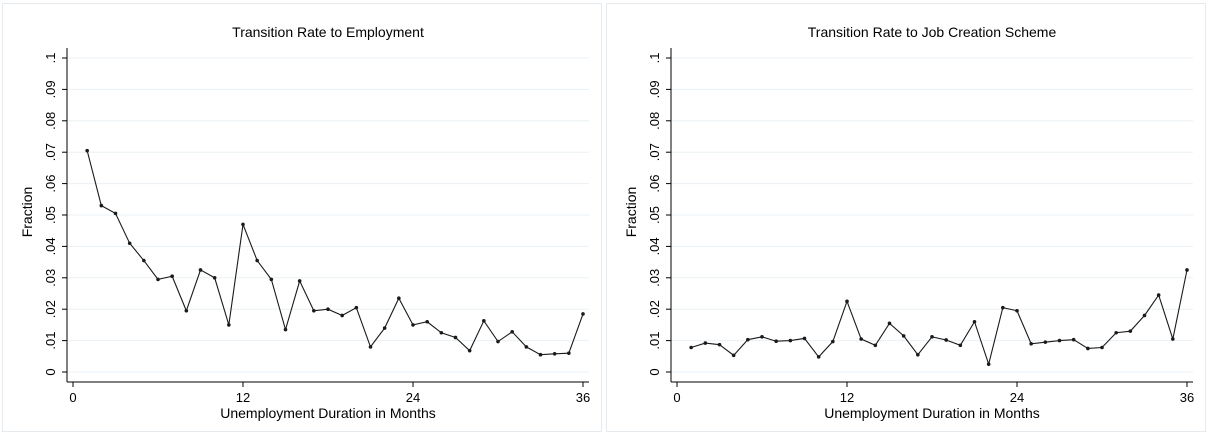  What do you see at coordinates (932, 32) in the screenshot?
I see `chart-title: Transition Rate to Job Creation Scheme` at bounding box center [932, 32].